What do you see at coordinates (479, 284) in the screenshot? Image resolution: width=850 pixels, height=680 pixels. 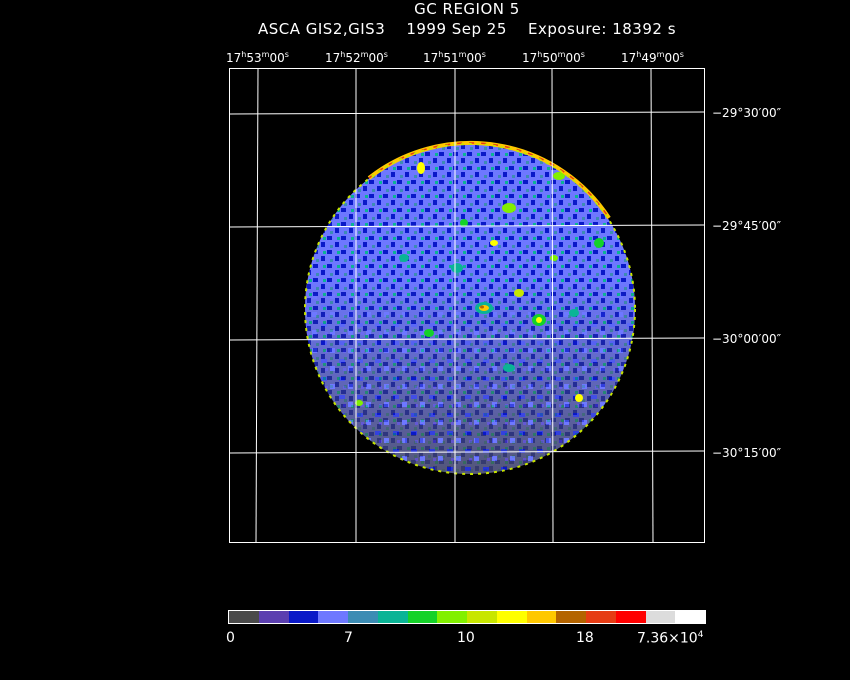 I see `emission-blobs` at bounding box center [479, 284].